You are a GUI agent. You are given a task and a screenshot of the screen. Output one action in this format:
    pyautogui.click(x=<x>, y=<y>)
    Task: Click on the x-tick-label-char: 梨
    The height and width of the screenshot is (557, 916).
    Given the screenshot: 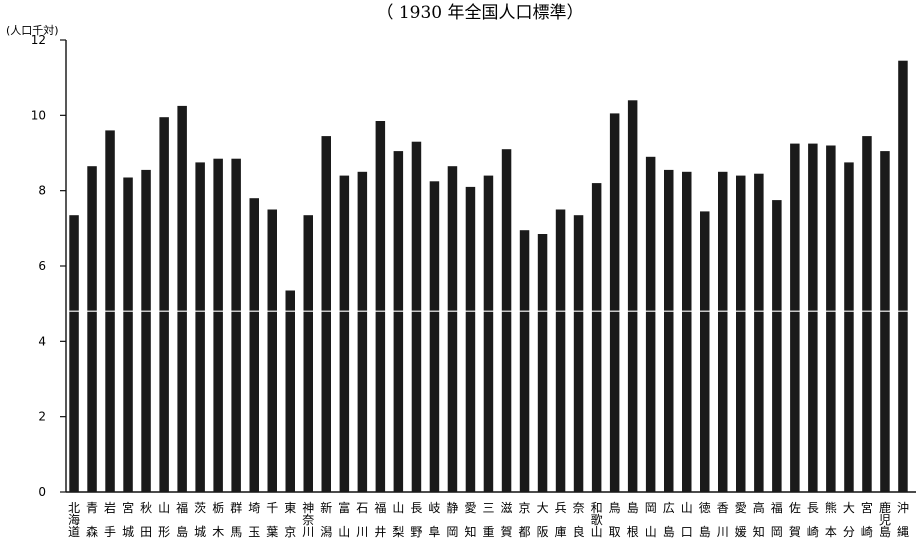 What is the action you would take?
    pyautogui.click(x=398, y=532)
    